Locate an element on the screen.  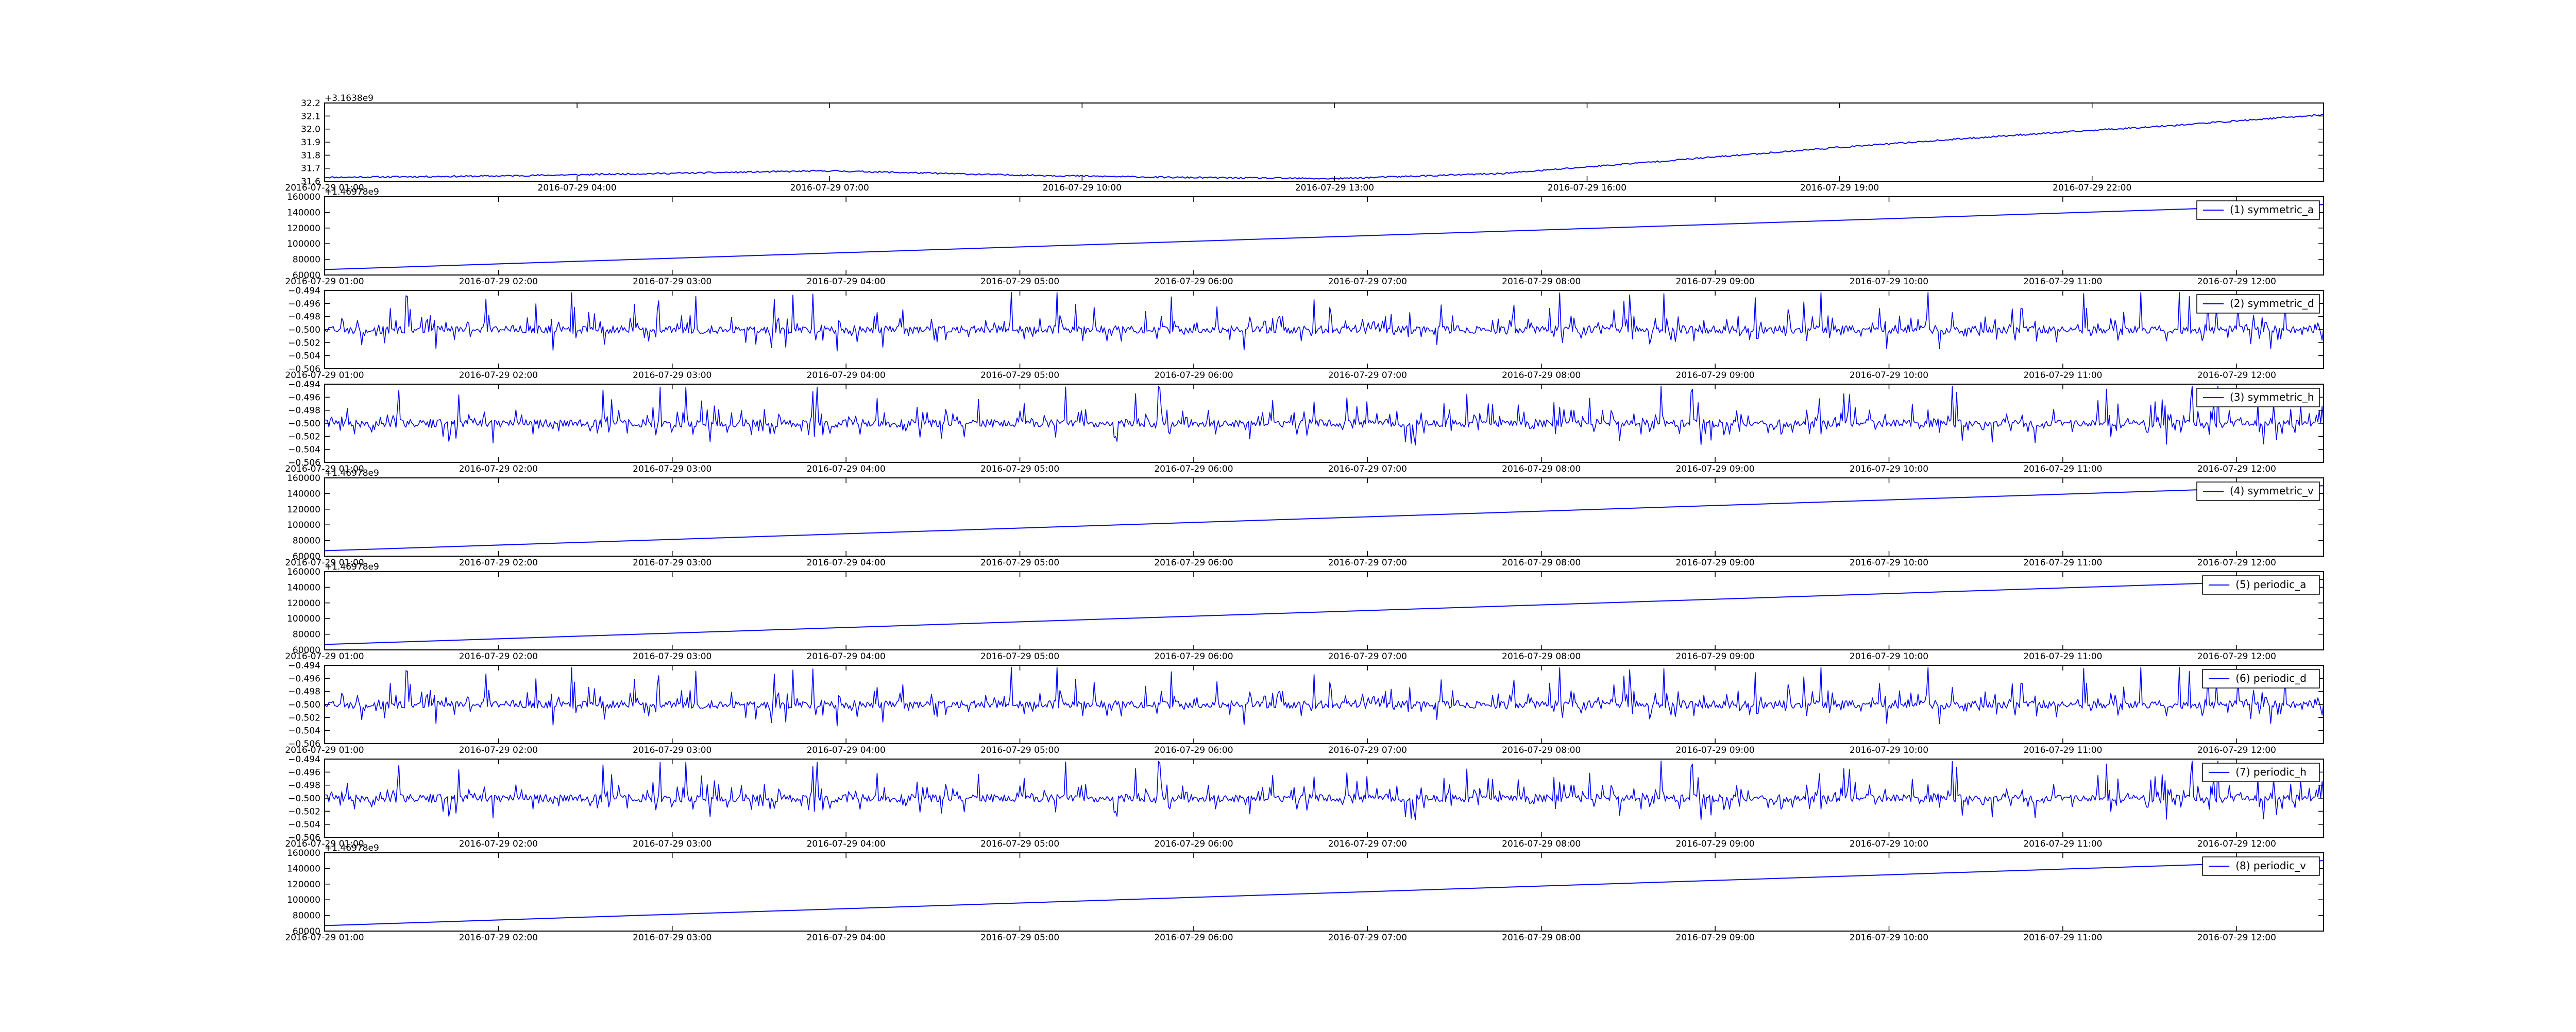
y-tick-label: 100000 is located at coordinates (303, 900).